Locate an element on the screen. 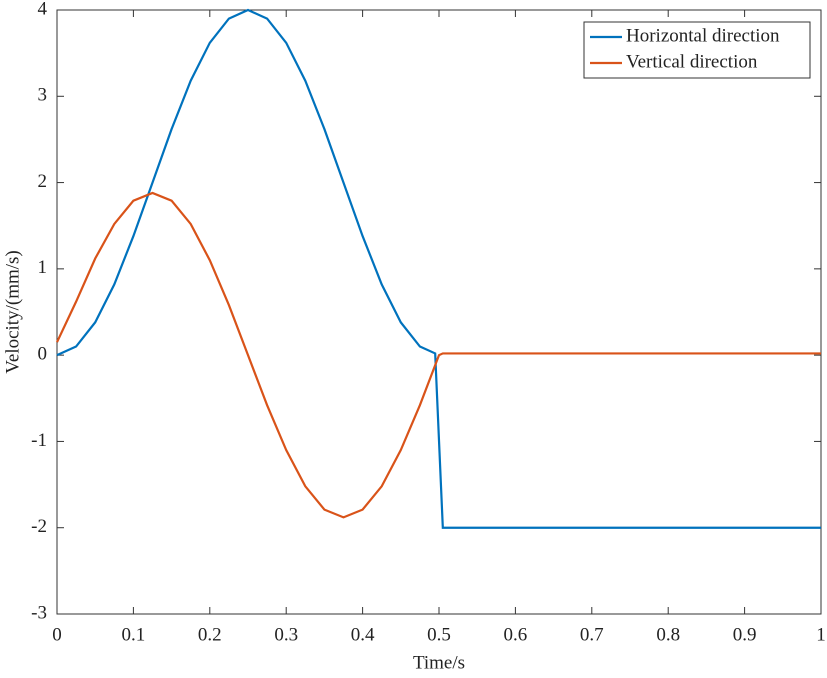 The width and height of the screenshot is (827, 678). x-tick-label: 0.2 is located at coordinates (210, 634).